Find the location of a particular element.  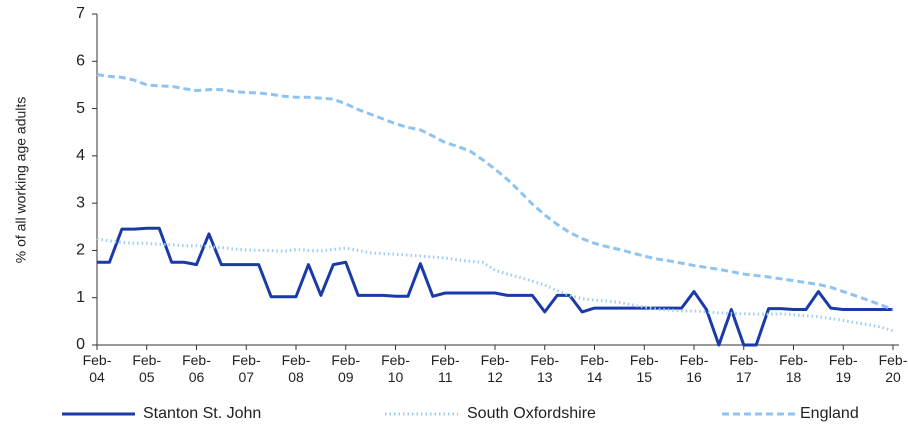

x-tick-label: Feb-17 is located at coordinates (743, 368).